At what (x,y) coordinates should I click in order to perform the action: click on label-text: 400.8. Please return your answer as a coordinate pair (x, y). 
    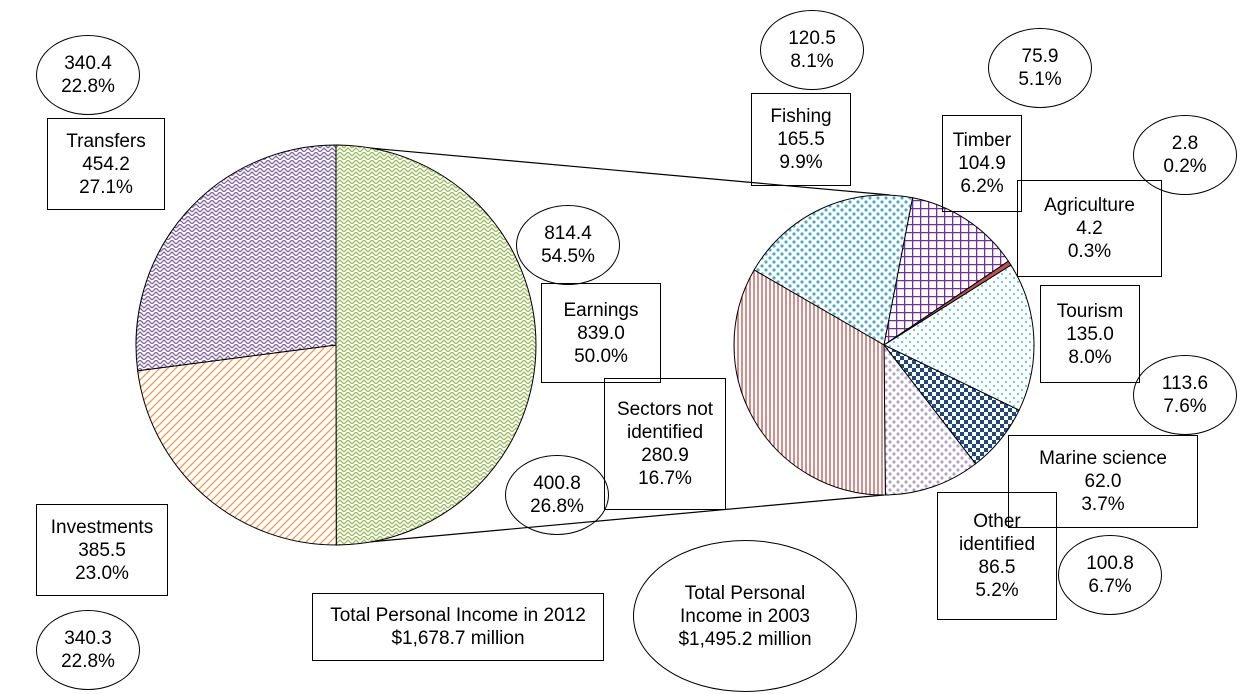
    Looking at the image, I should click on (557, 483).